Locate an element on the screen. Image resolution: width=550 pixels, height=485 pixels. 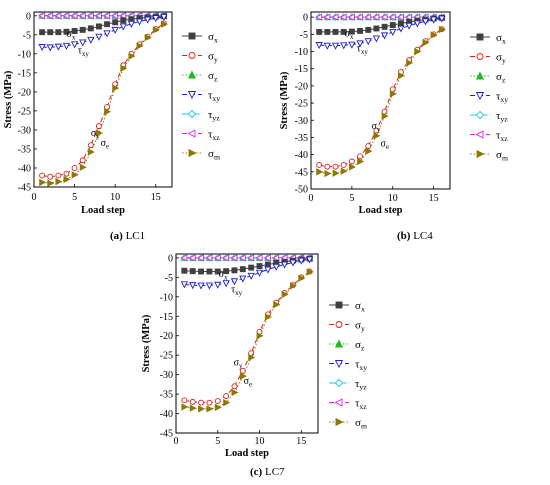
x-axis-label: Load step is located at coordinates (103, 210).